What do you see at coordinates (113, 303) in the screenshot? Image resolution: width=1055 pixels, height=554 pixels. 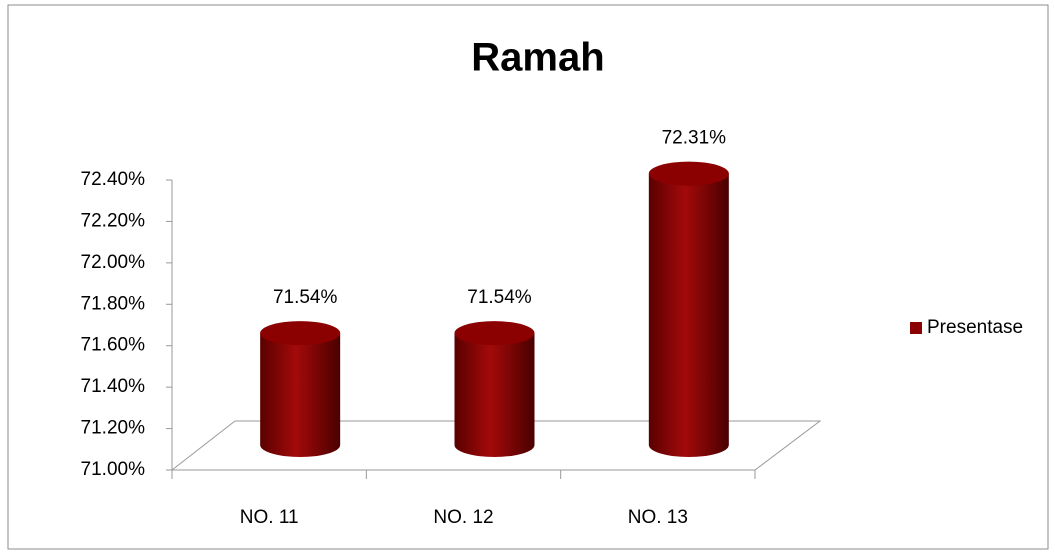 I see `y-tick-label: 71.80%` at bounding box center [113, 303].